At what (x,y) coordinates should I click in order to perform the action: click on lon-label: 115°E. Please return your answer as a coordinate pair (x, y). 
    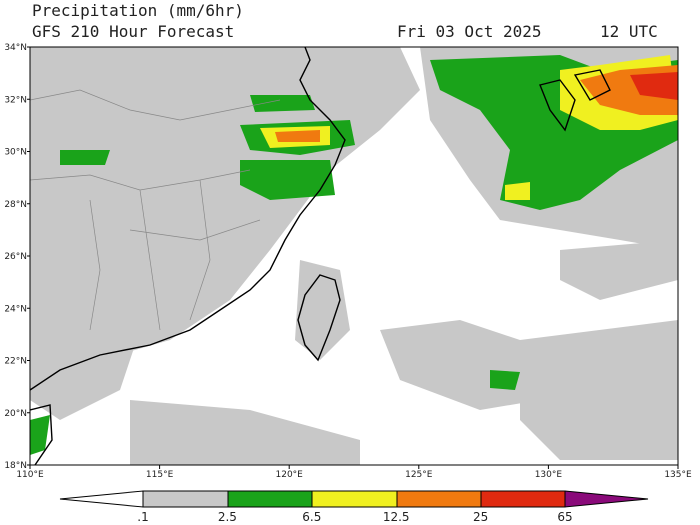
    Looking at the image, I should click on (160, 475).